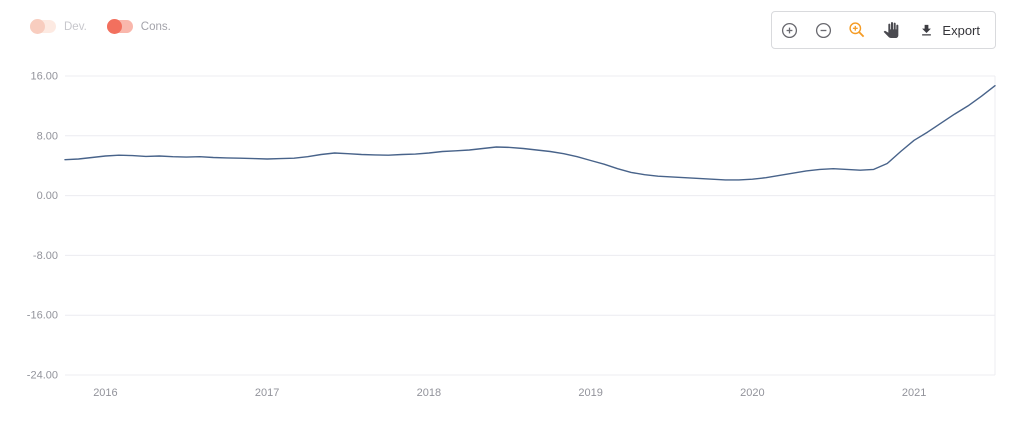 This screenshot has width=1017, height=429. I want to click on y-tick-label: 16.00, so click(44, 77).